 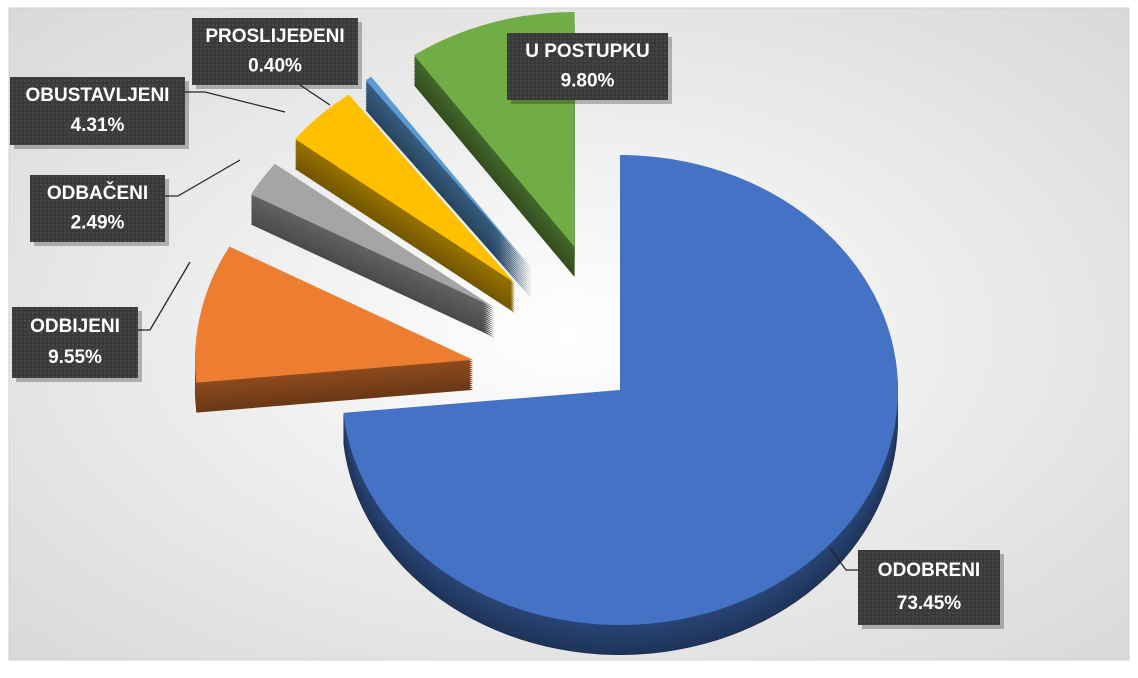 I want to click on label-value: 2.49%, so click(x=98, y=222).